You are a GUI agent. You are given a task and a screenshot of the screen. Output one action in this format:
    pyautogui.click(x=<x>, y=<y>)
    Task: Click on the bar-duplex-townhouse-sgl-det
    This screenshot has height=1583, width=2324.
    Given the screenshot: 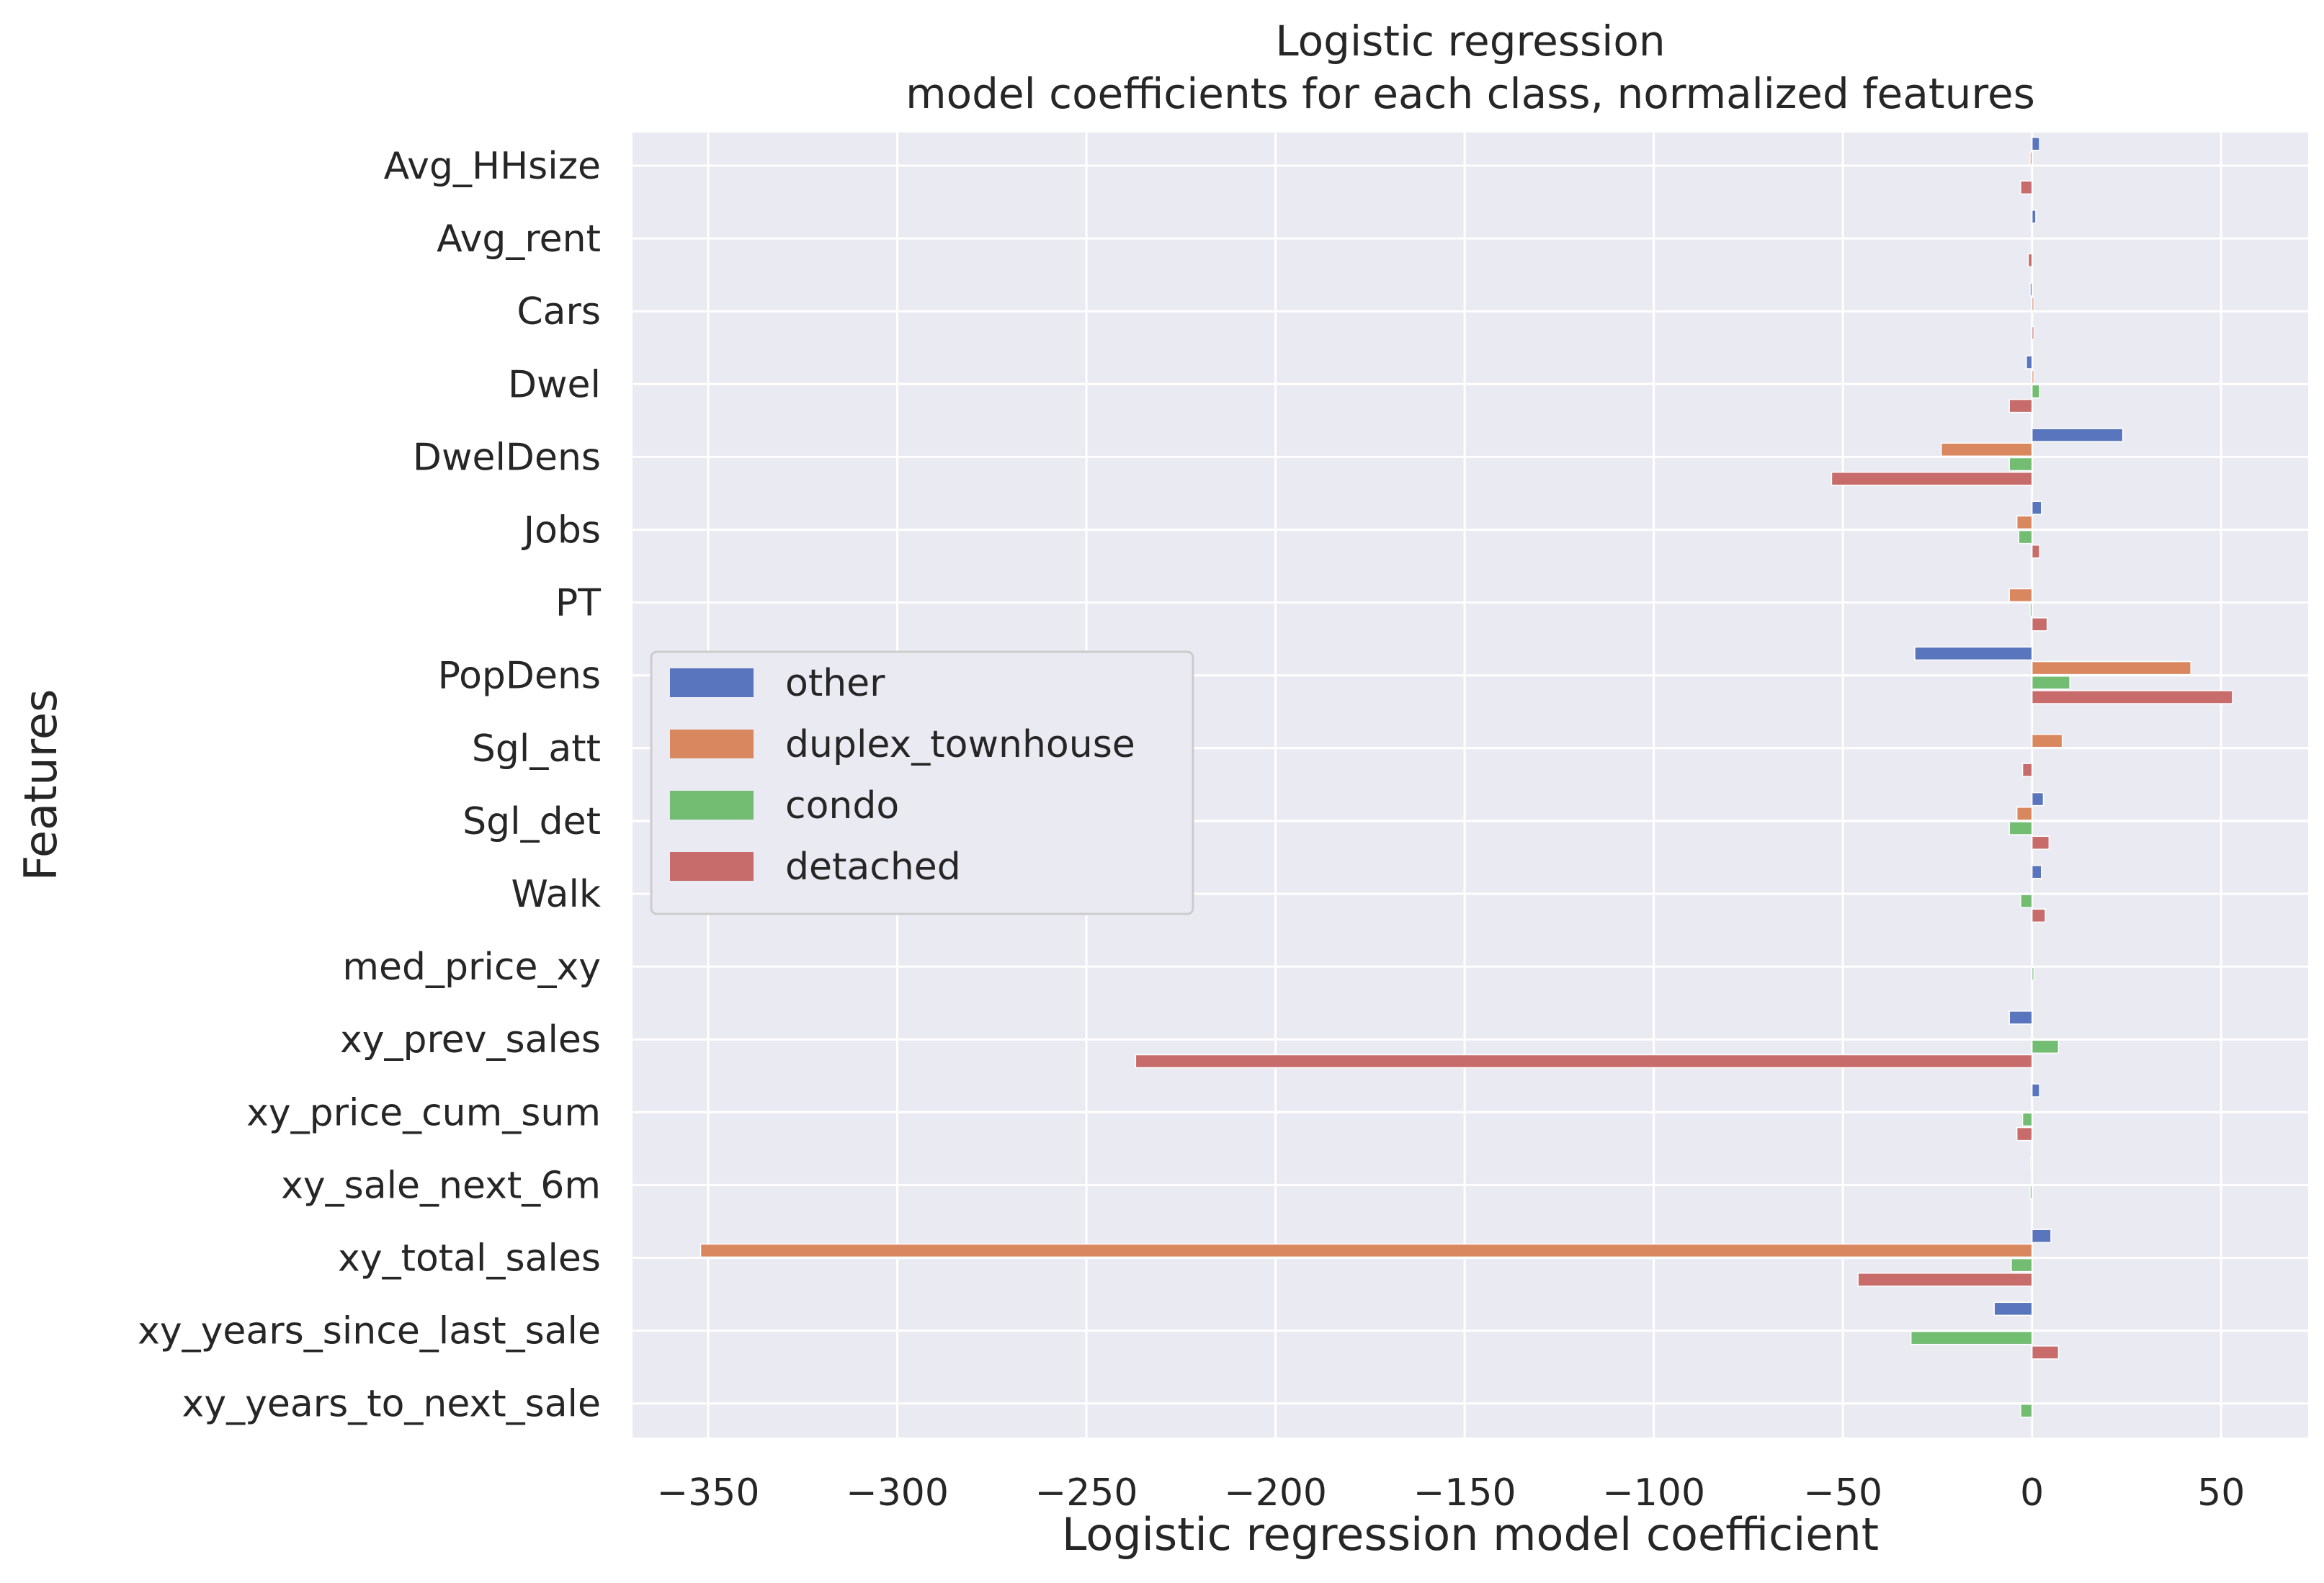 What is the action you would take?
    pyautogui.click(x=2024, y=814)
    